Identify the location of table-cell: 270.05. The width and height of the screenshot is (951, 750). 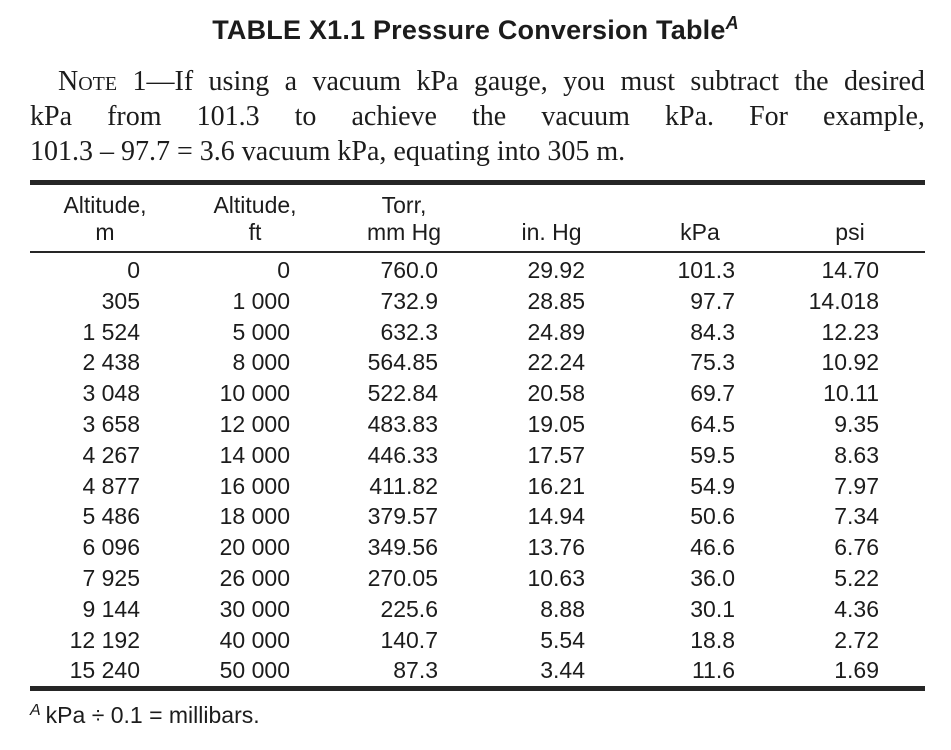
(402, 577).